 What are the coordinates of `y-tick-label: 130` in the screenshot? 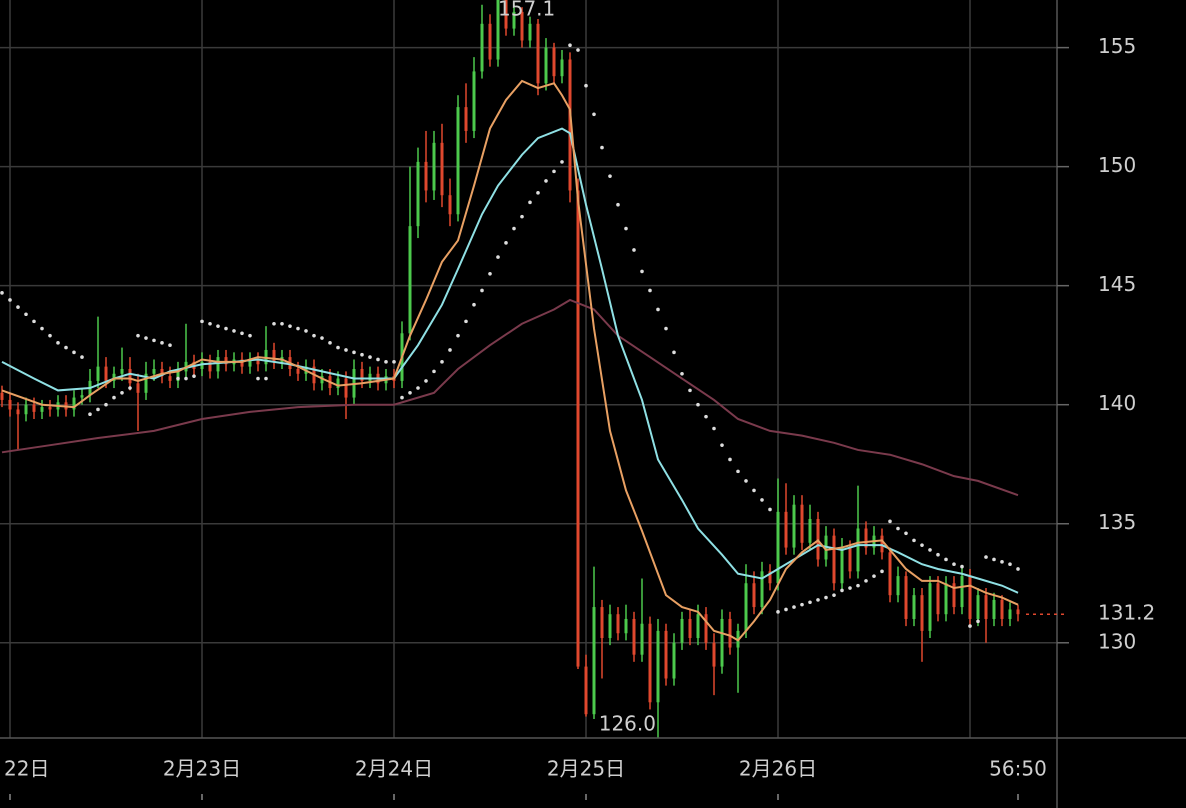 It's located at (1117, 641).